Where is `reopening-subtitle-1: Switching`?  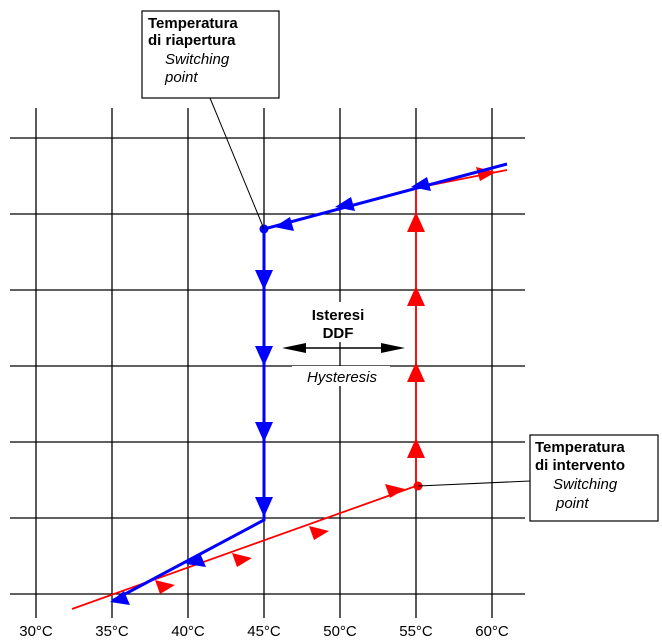
reopening-subtitle-1: Switching is located at coordinates (197, 59).